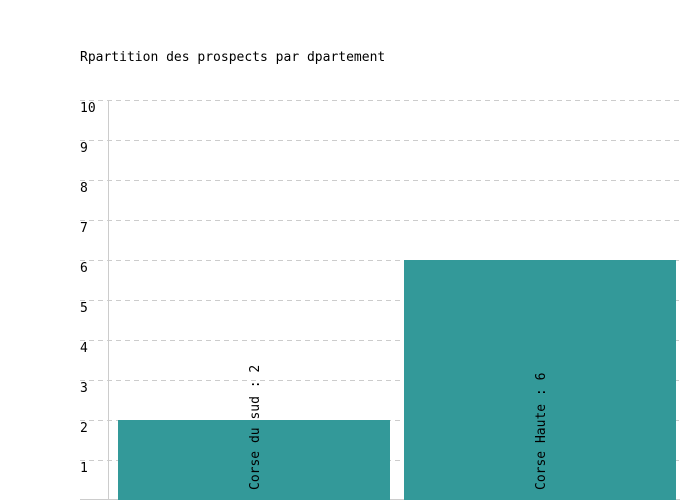 Image resolution: width=680 pixels, height=500 pixels. Describe the element at coordinates (84, 348) in the screenshot. I see `y-tick-label: 4` at that location.